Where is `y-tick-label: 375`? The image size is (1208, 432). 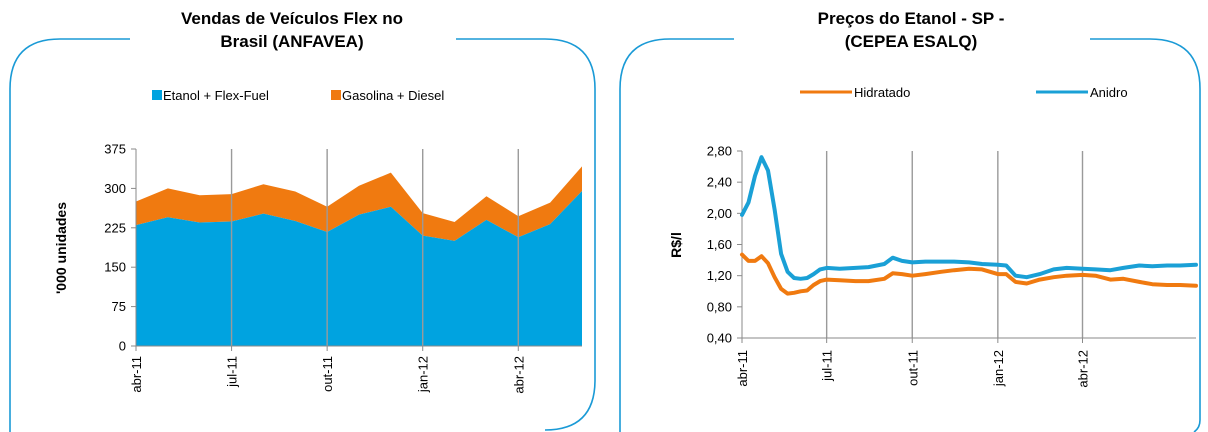 y-tick-label: 375 is located at coordinates (115, 149).